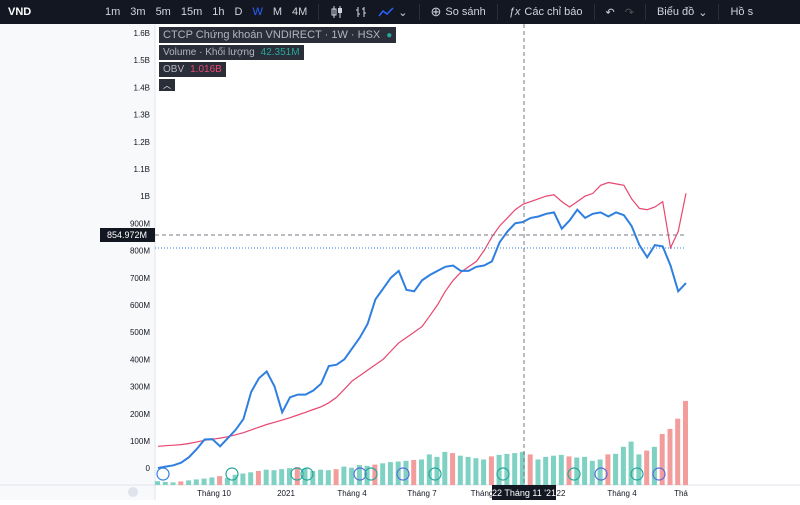 The height and width of the screenshot is (505, 800). What do you see at coordinates (277, 12) in the screenshot?
I see `timeframe-m: M` at bounding box center [277, 12].